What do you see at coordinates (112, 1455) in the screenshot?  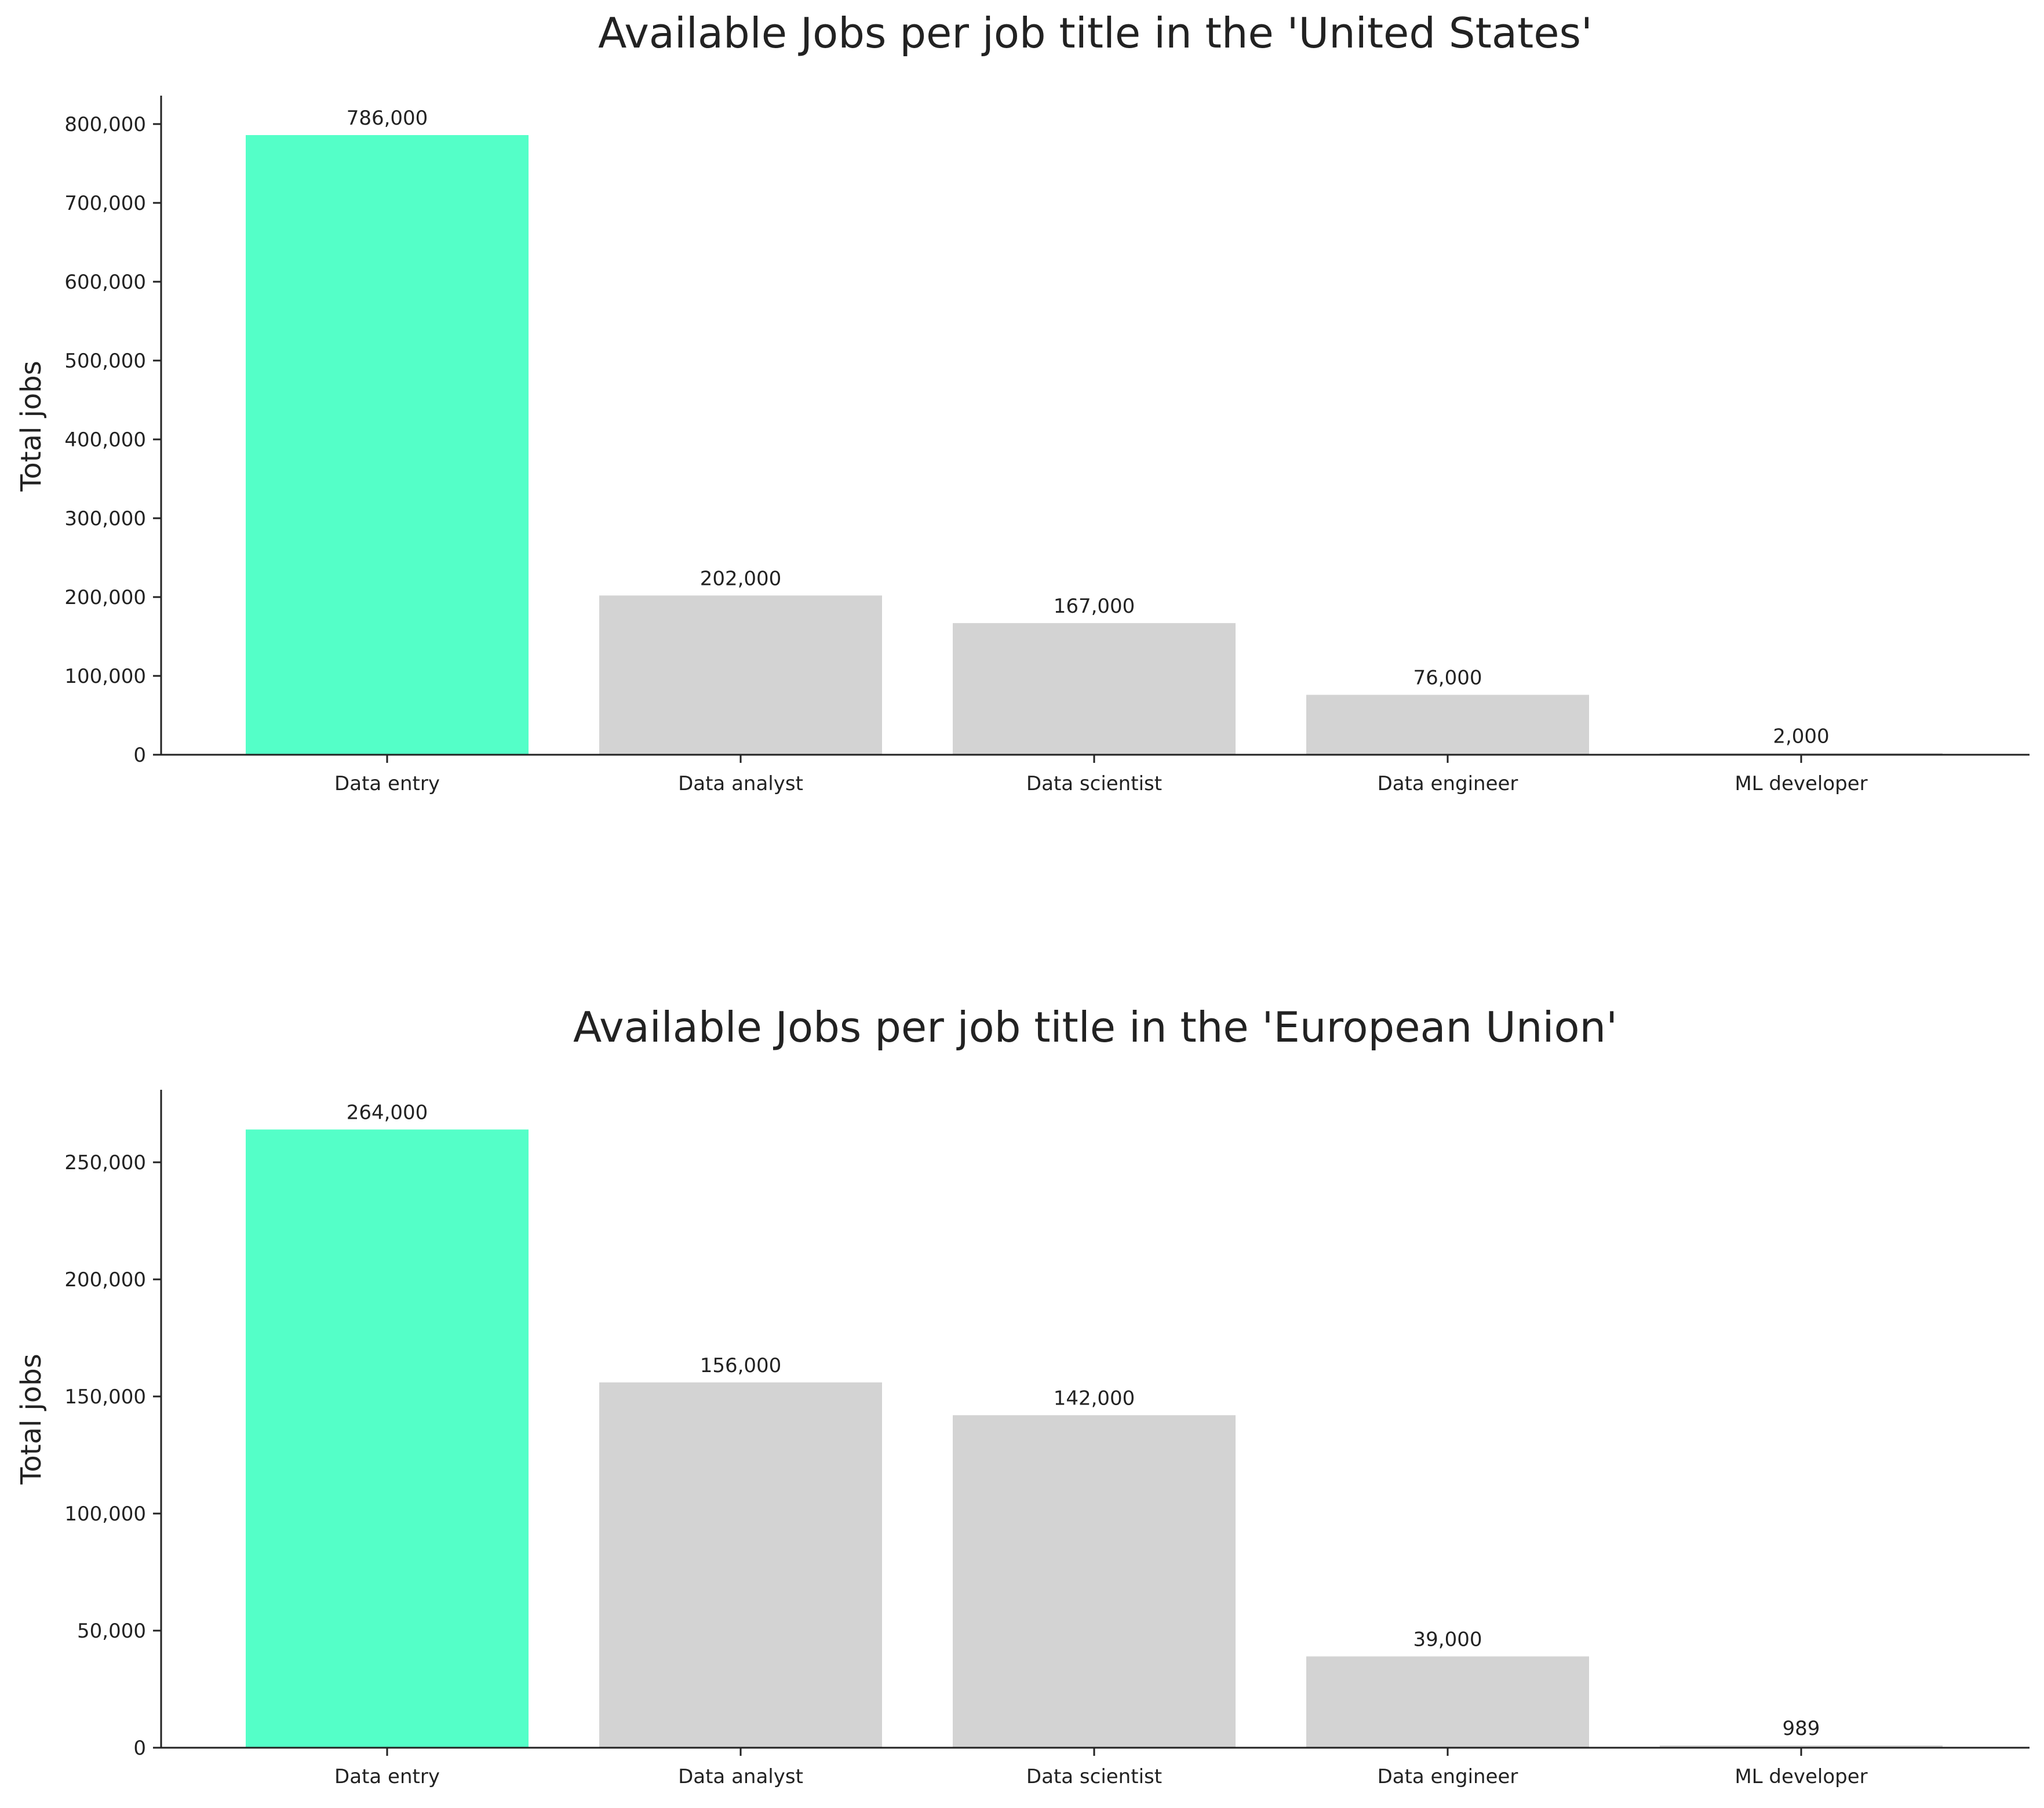 I see `y-axis-ticks: 0 50,000 100,000 150,000 200,000 250,000` at bounding box center [112, 1455].